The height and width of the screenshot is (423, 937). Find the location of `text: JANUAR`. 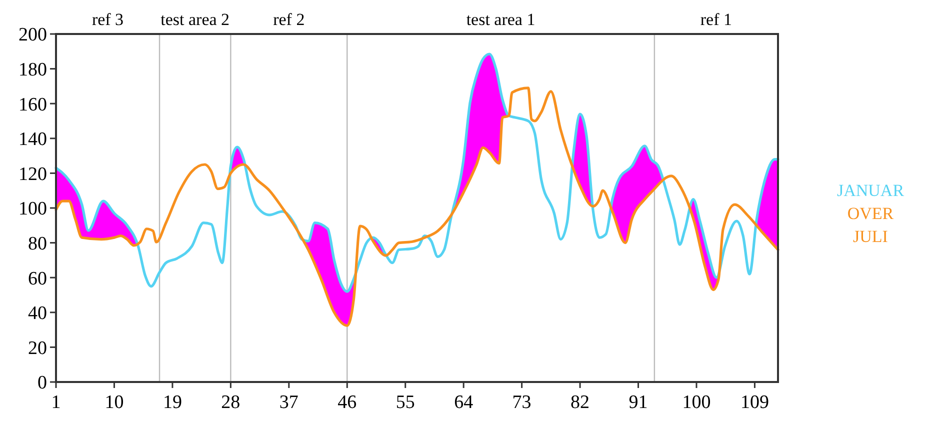

text: JANUAR is located at coordinates (870, 190).